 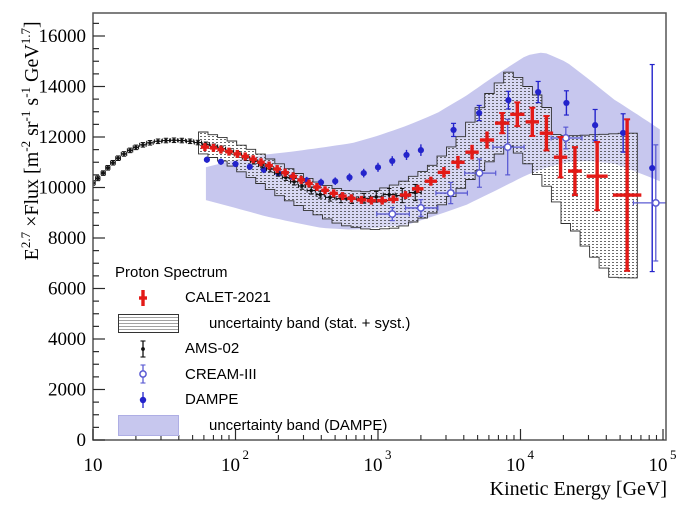 What do you see at coordinates (67, 289) in the screenshot?
I see `y-tick-label: 6000` at bounding box center [67, 289].